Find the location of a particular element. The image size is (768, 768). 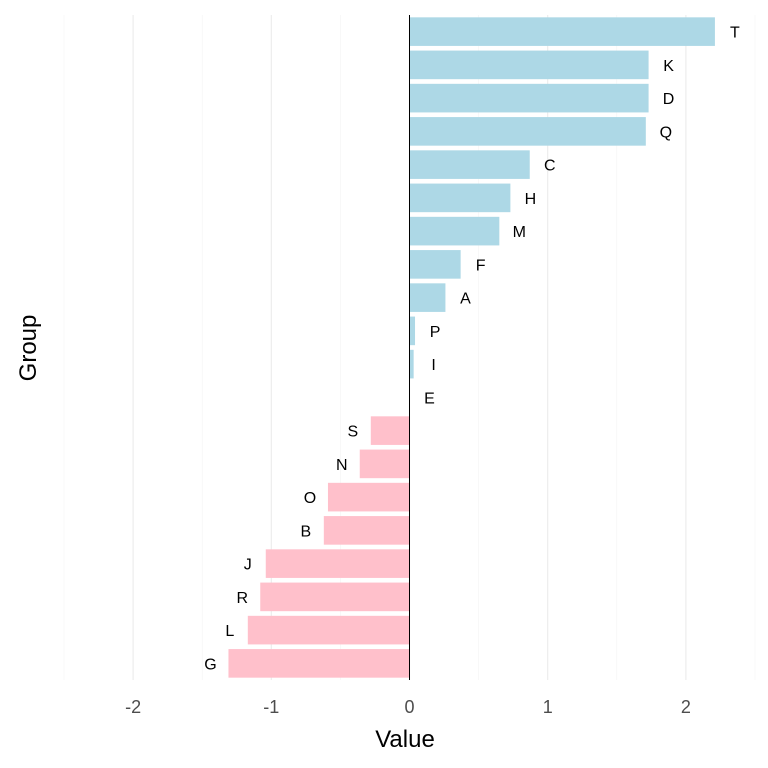

bar-label-m: M is located at coordinates (519, 232).